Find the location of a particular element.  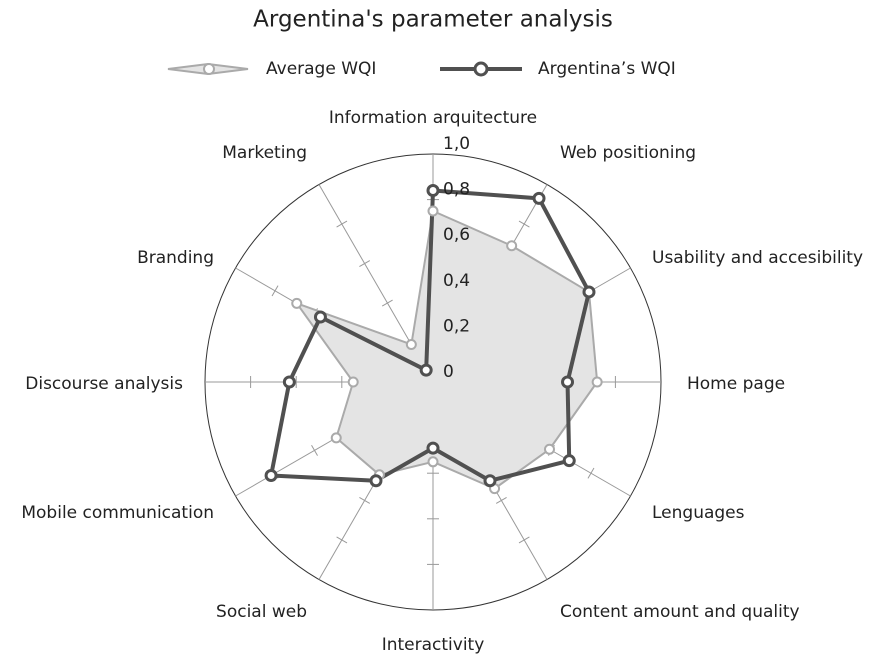

axis-label: Home page is located at coordinates (736, 384).